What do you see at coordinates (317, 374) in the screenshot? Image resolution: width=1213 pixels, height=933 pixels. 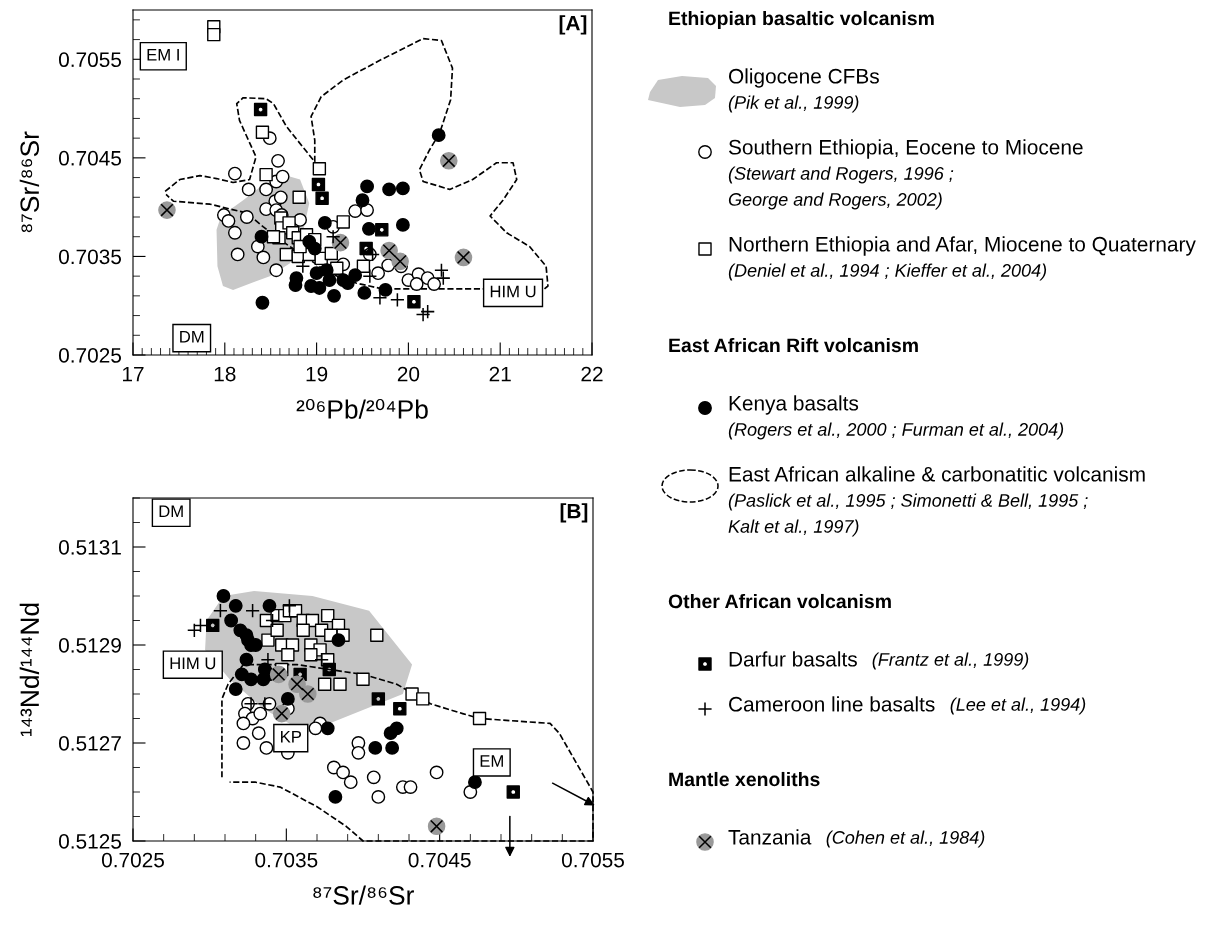 I see `x-tick-label: 19` at bounding box center [317, 374].